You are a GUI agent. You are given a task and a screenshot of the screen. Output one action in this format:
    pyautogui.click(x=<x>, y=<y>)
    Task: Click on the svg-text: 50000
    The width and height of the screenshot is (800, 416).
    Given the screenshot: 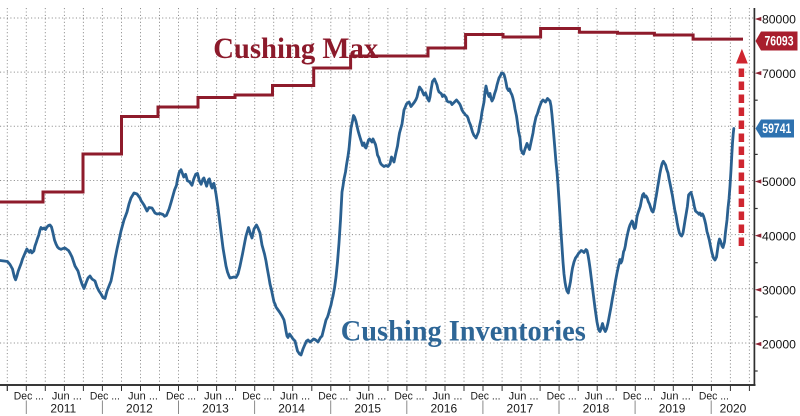 What is the action you would take?
    pyautogui.click(x=779, y=182)
    